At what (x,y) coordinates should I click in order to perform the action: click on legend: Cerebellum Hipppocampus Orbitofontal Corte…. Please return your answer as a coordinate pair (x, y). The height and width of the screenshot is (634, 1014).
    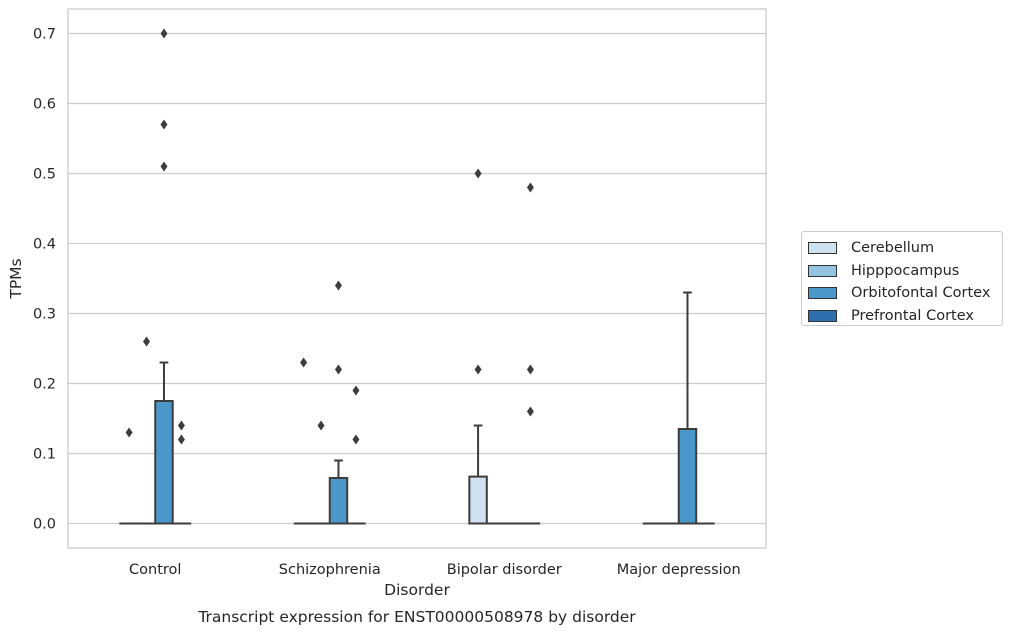
    Looking at the image, I should click on (902, 278).